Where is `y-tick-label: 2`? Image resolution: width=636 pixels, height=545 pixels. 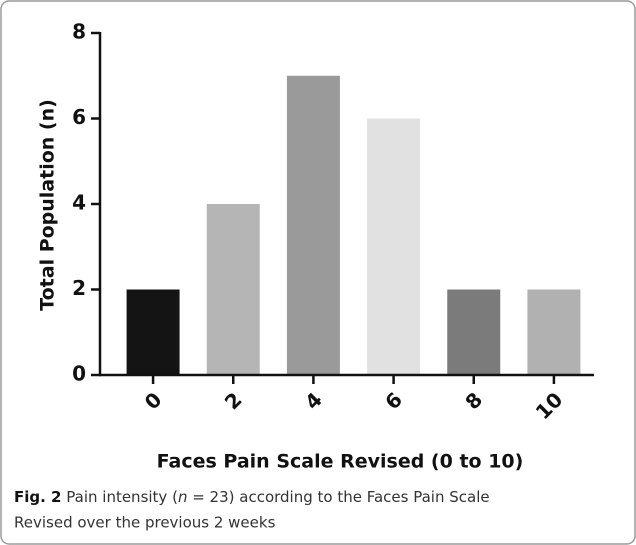 y-tick-label: 2 is located at coordinates (79, 288).